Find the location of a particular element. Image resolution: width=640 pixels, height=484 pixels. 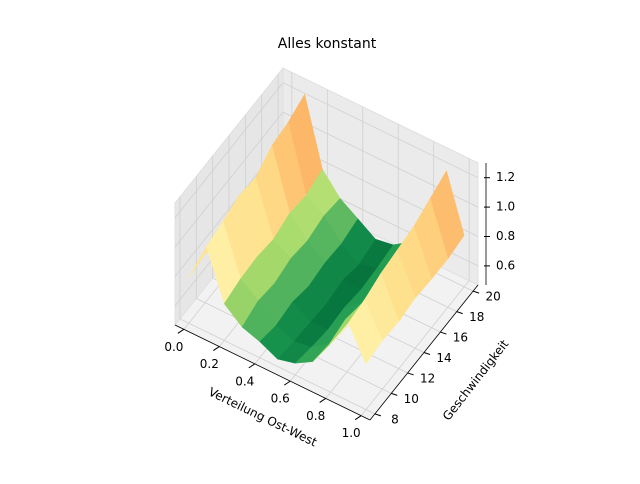

y-tick-label: 14 is located at coordinates (443, 358).